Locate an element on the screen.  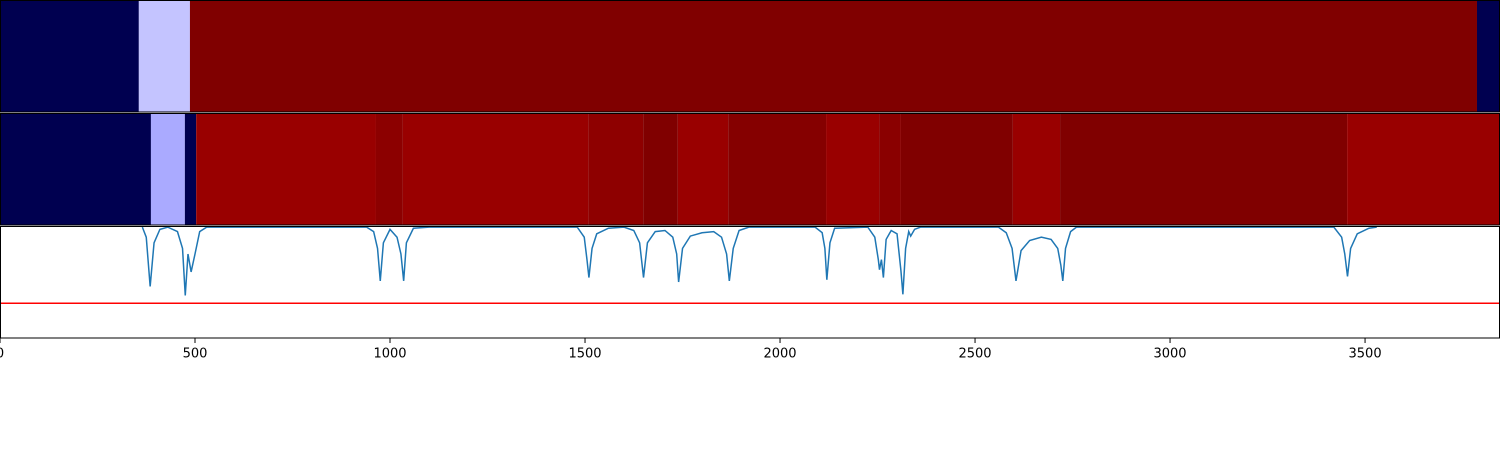
x-tick-label: 3000 is located at coordinates (1169, 354).